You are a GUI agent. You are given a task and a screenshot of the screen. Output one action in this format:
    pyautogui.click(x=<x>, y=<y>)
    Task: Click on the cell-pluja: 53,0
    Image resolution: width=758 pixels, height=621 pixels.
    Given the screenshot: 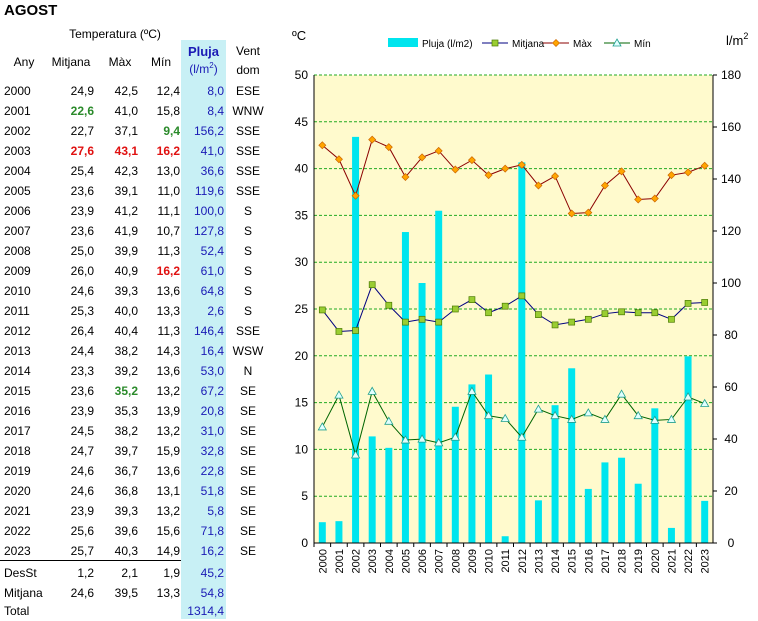 What is the action you would take?
    pyautogui.click(x=212, y=371)
    